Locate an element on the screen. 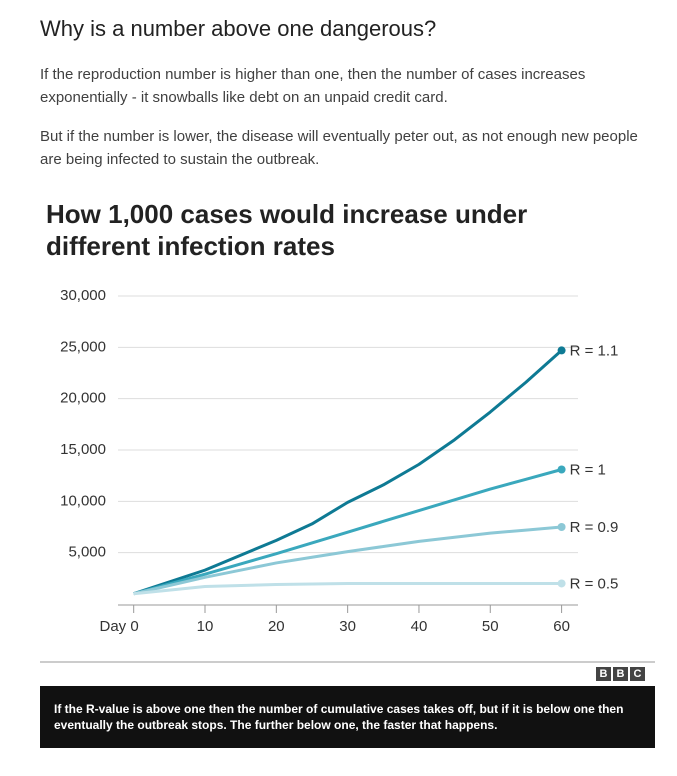  x-tick-label: 40 is located at coordinates (419, 626).